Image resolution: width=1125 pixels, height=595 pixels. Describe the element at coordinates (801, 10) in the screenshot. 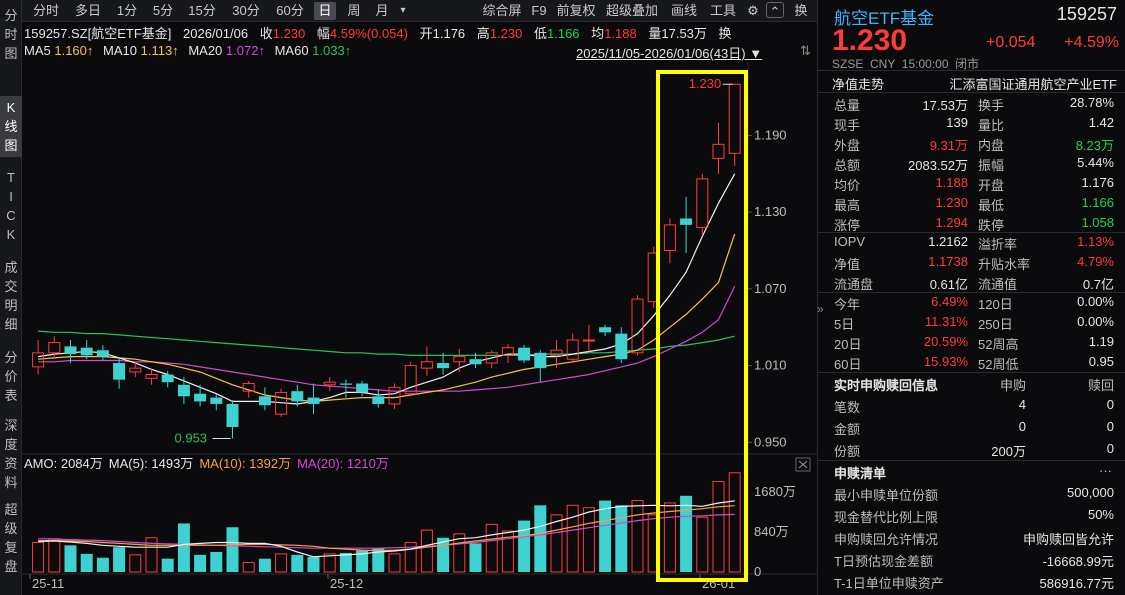

I see `turnover-toggle: 换` at that location.